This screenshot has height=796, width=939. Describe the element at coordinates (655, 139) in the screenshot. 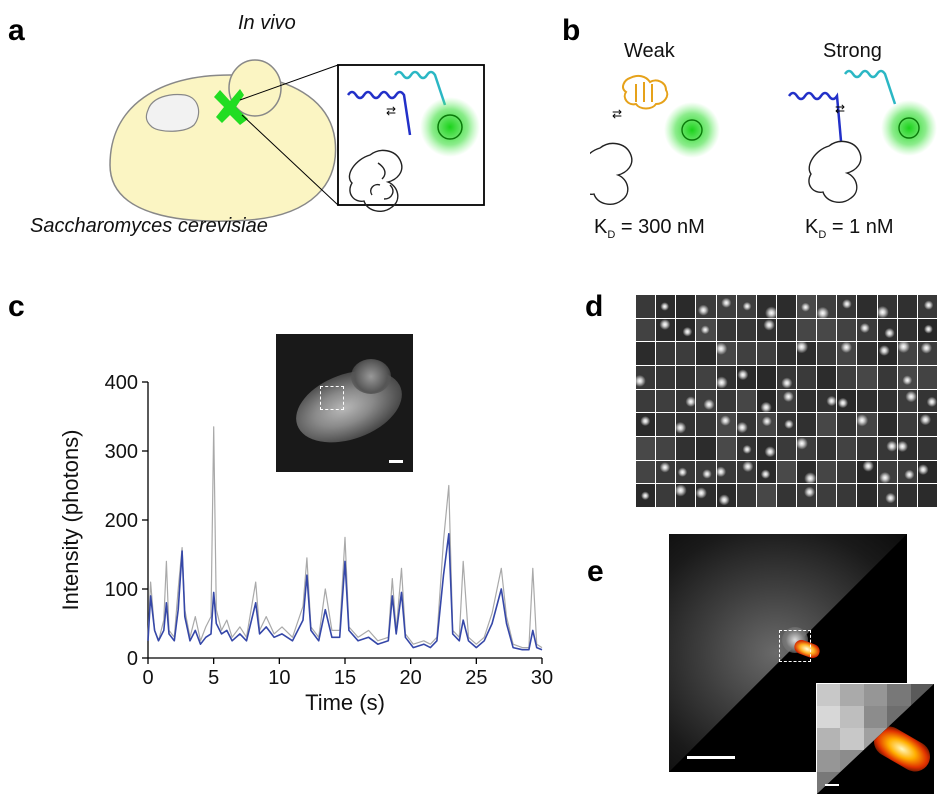

I see `binding-diagram-weak: ⇄` at that location.